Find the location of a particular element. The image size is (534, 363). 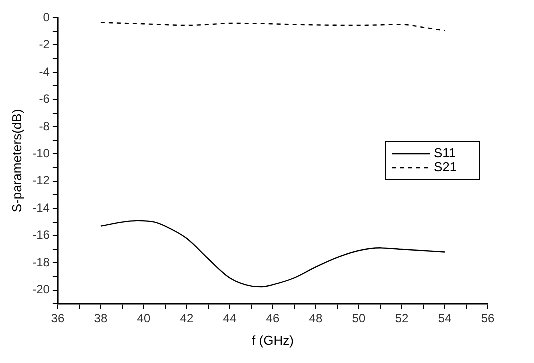

legend-label: S11 is located at coordinates (445, 153).